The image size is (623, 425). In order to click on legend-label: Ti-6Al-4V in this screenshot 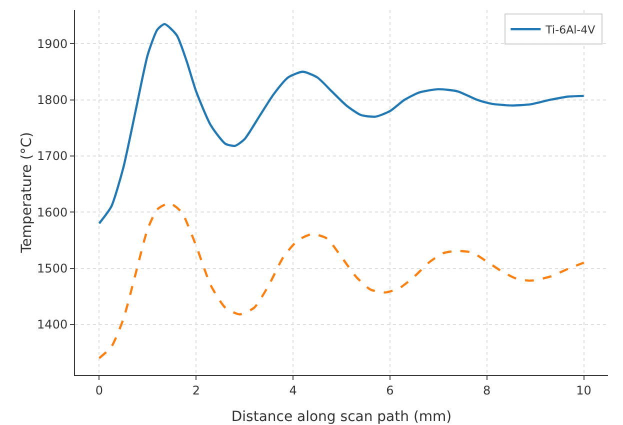, I will do `click(570, 29)`.